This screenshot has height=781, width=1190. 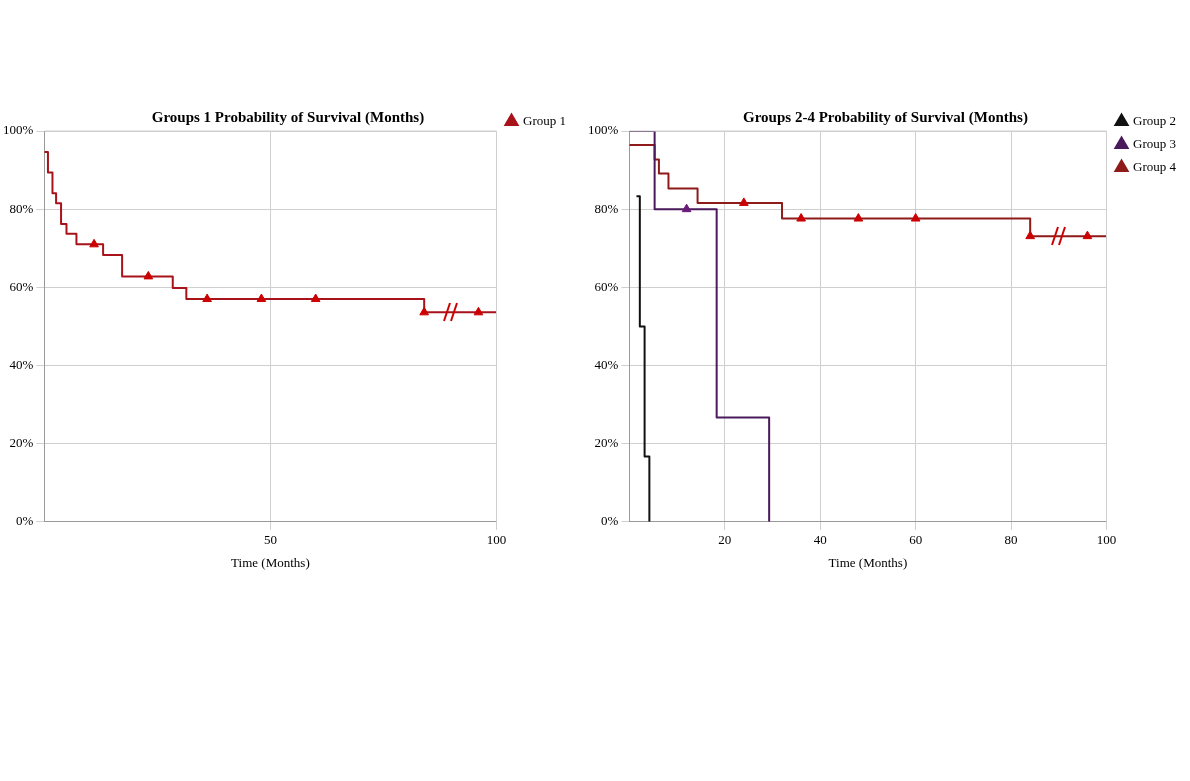 What do you see at coordinates (270, 540) in the screenshot?
I see `x-tick-label: 50` at bounding box center [270, 540].